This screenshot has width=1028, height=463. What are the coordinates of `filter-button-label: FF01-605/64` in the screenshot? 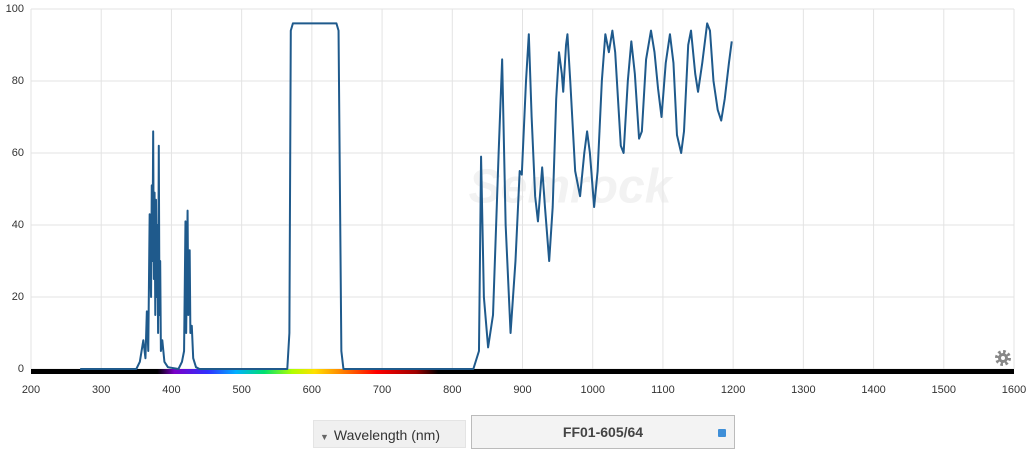 It's located at (603, 432).